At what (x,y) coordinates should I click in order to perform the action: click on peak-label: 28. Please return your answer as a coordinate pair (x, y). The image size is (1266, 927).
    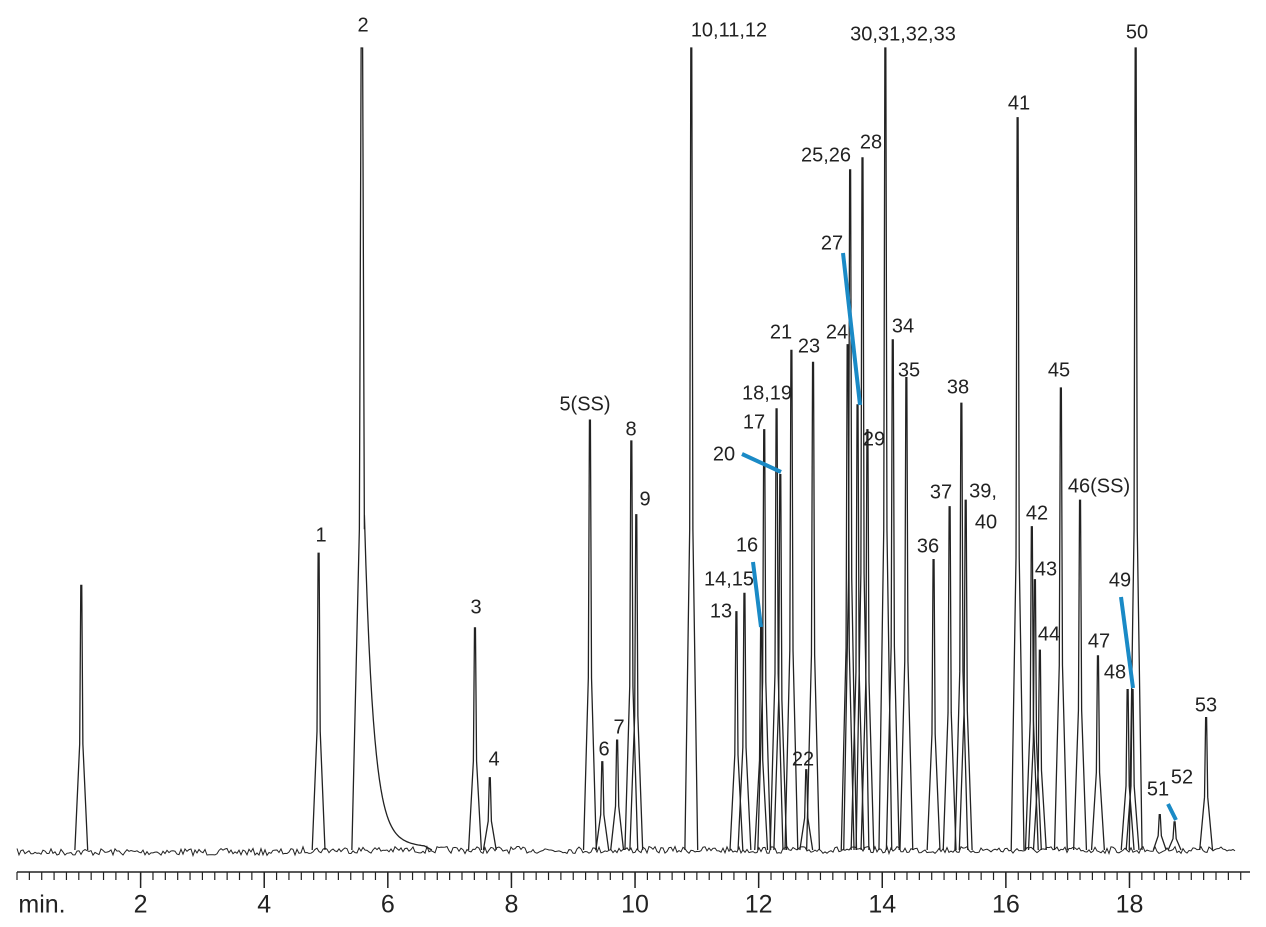
    Looking at the image, I should click on (871, 142).